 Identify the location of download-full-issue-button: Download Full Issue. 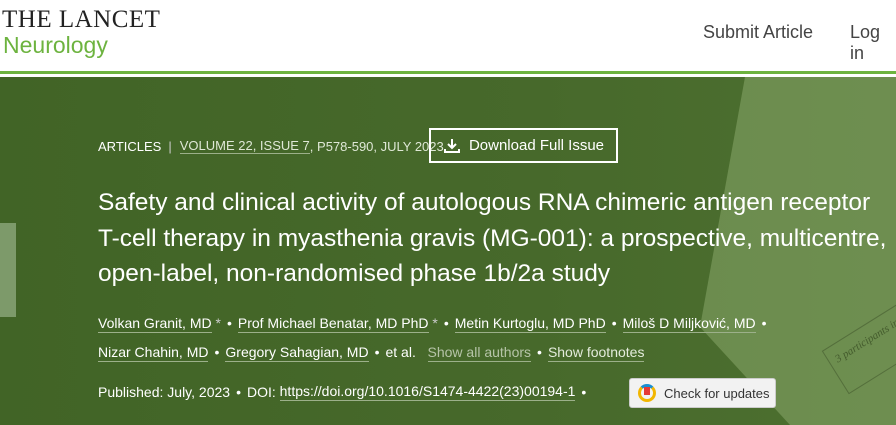
(523, 145).